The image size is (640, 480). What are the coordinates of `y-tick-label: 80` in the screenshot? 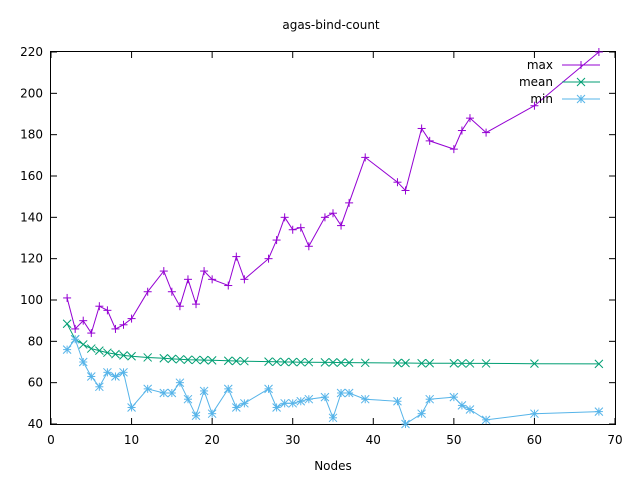 It's located at (35, 341).